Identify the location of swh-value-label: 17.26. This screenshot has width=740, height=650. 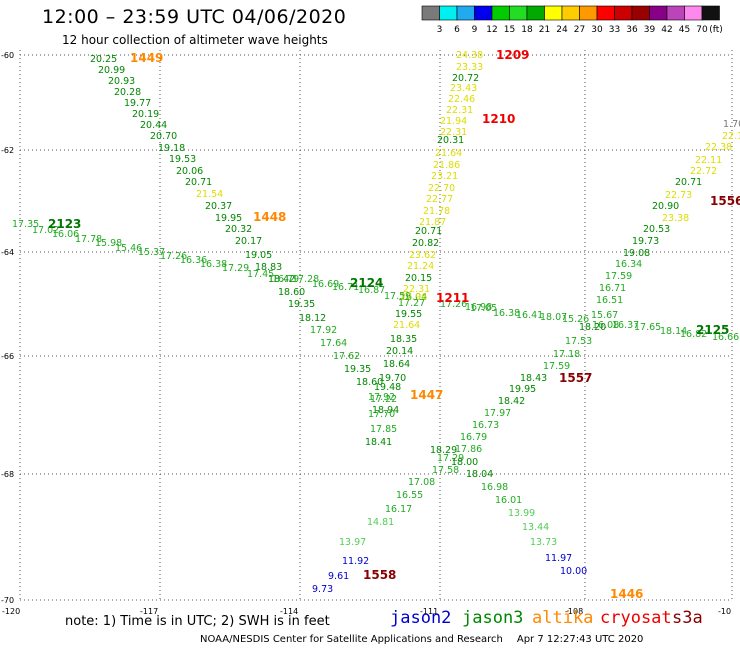
(173, 256).